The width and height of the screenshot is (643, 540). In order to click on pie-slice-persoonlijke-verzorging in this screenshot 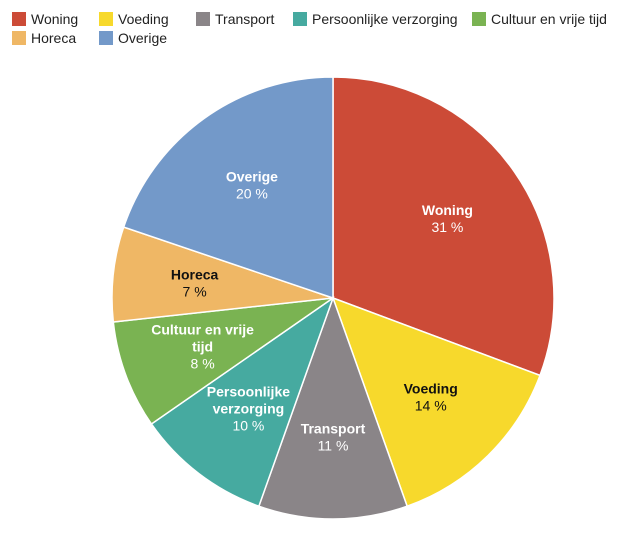, I will do `click(242, 402)`.